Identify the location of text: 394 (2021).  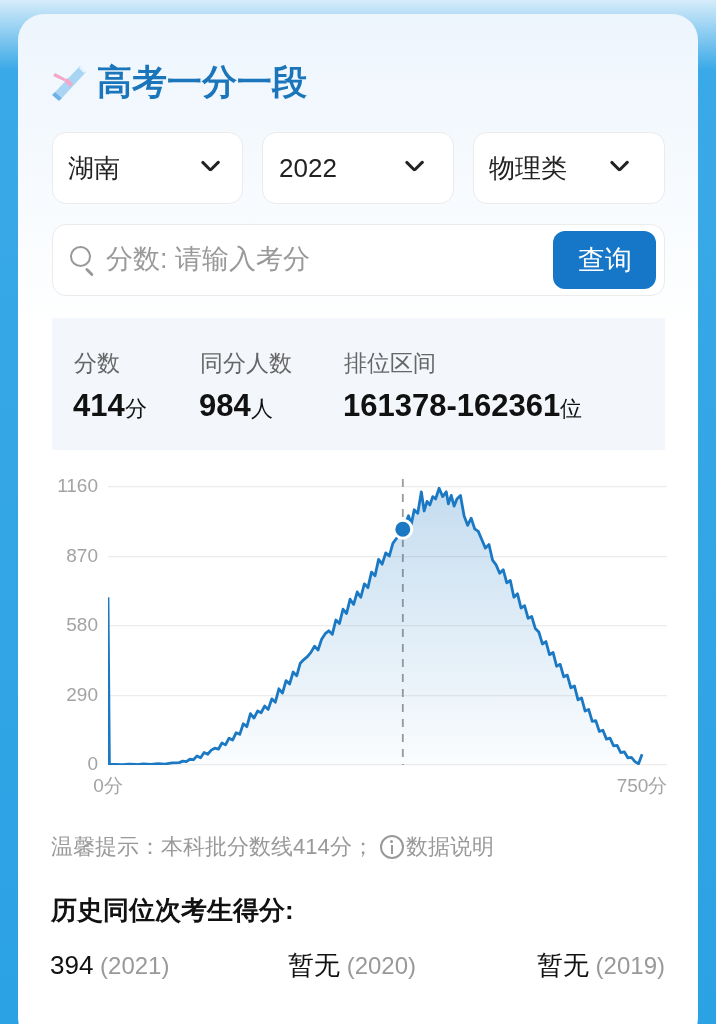
(110, 965).